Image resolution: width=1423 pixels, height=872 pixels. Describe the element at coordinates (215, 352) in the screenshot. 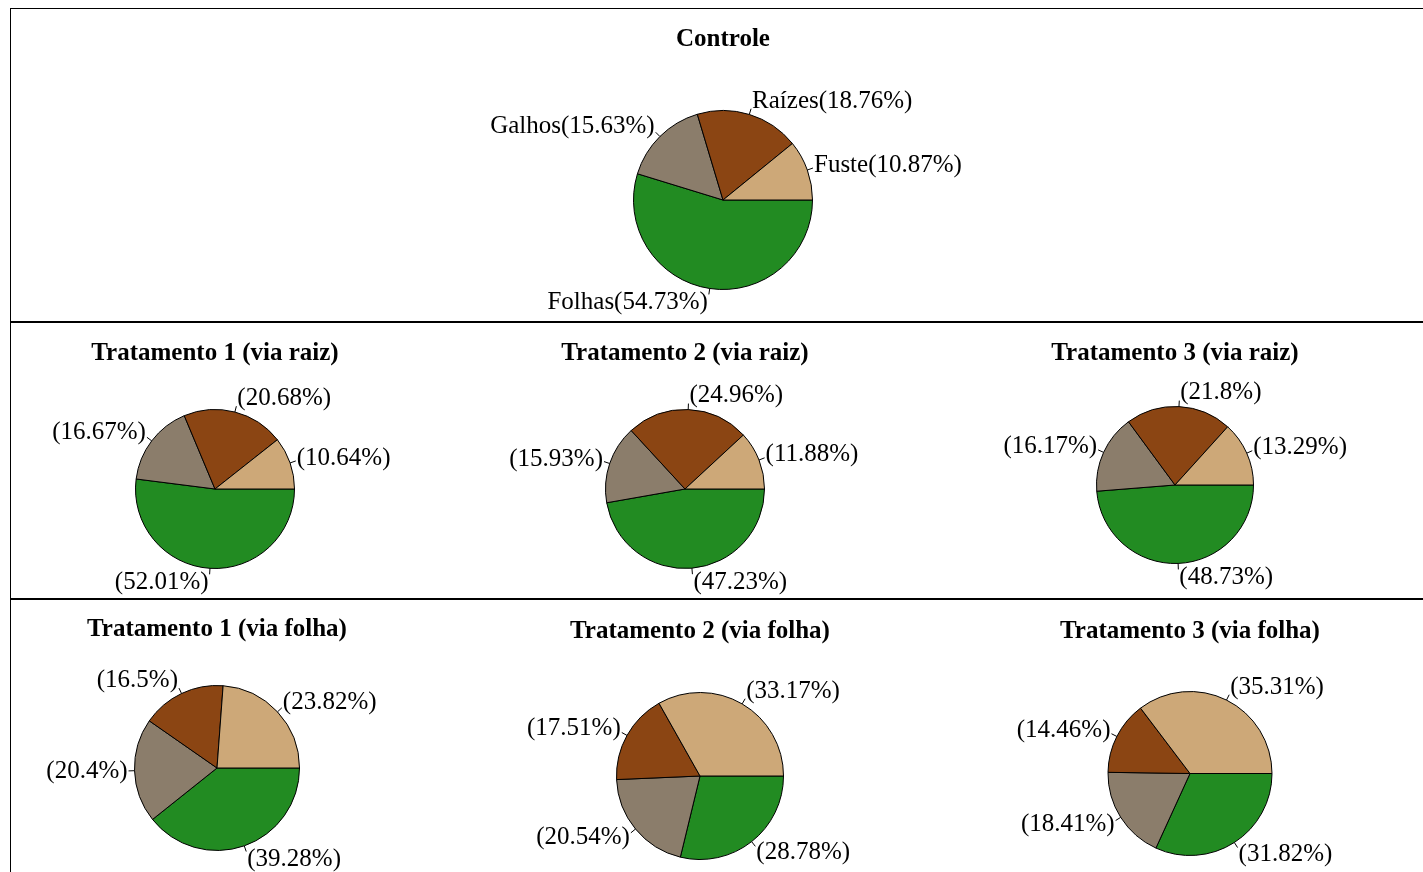

I see `chart-title: Tratamento 1 (via raiz)` at that location.